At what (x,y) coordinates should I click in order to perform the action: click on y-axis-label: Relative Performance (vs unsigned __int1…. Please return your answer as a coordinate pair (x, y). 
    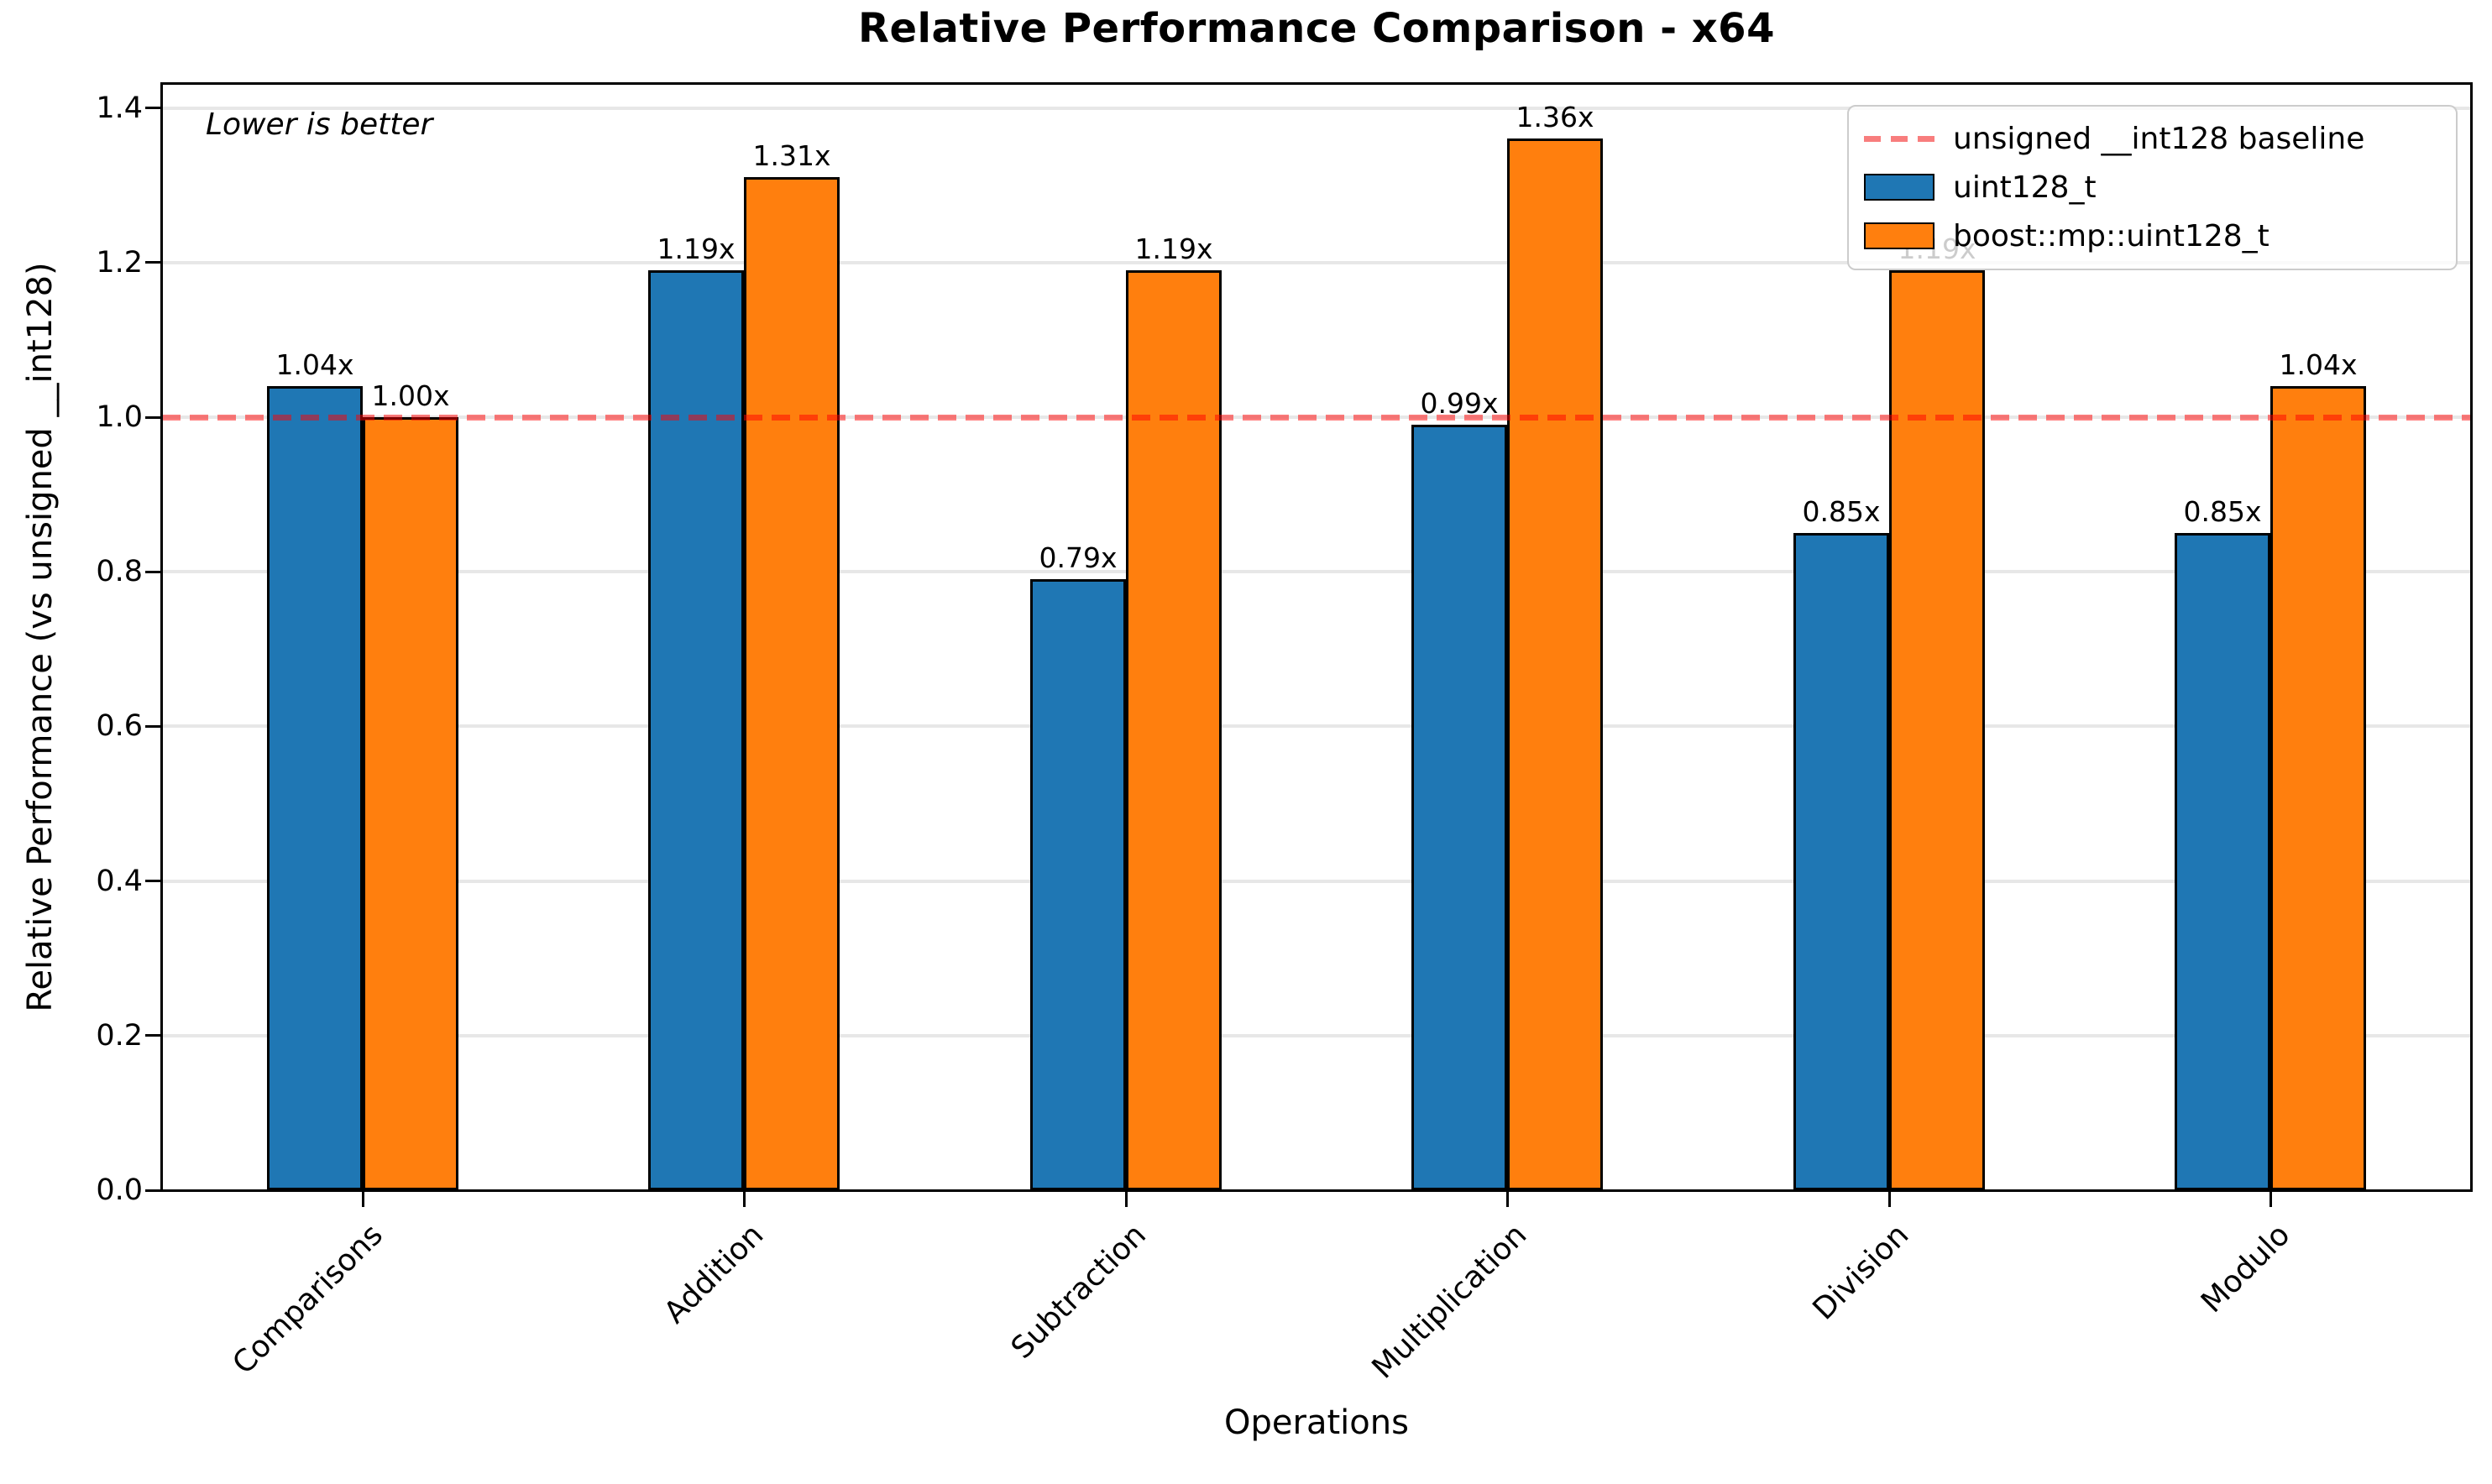
    Looking at the image, I should click on (40, 637).